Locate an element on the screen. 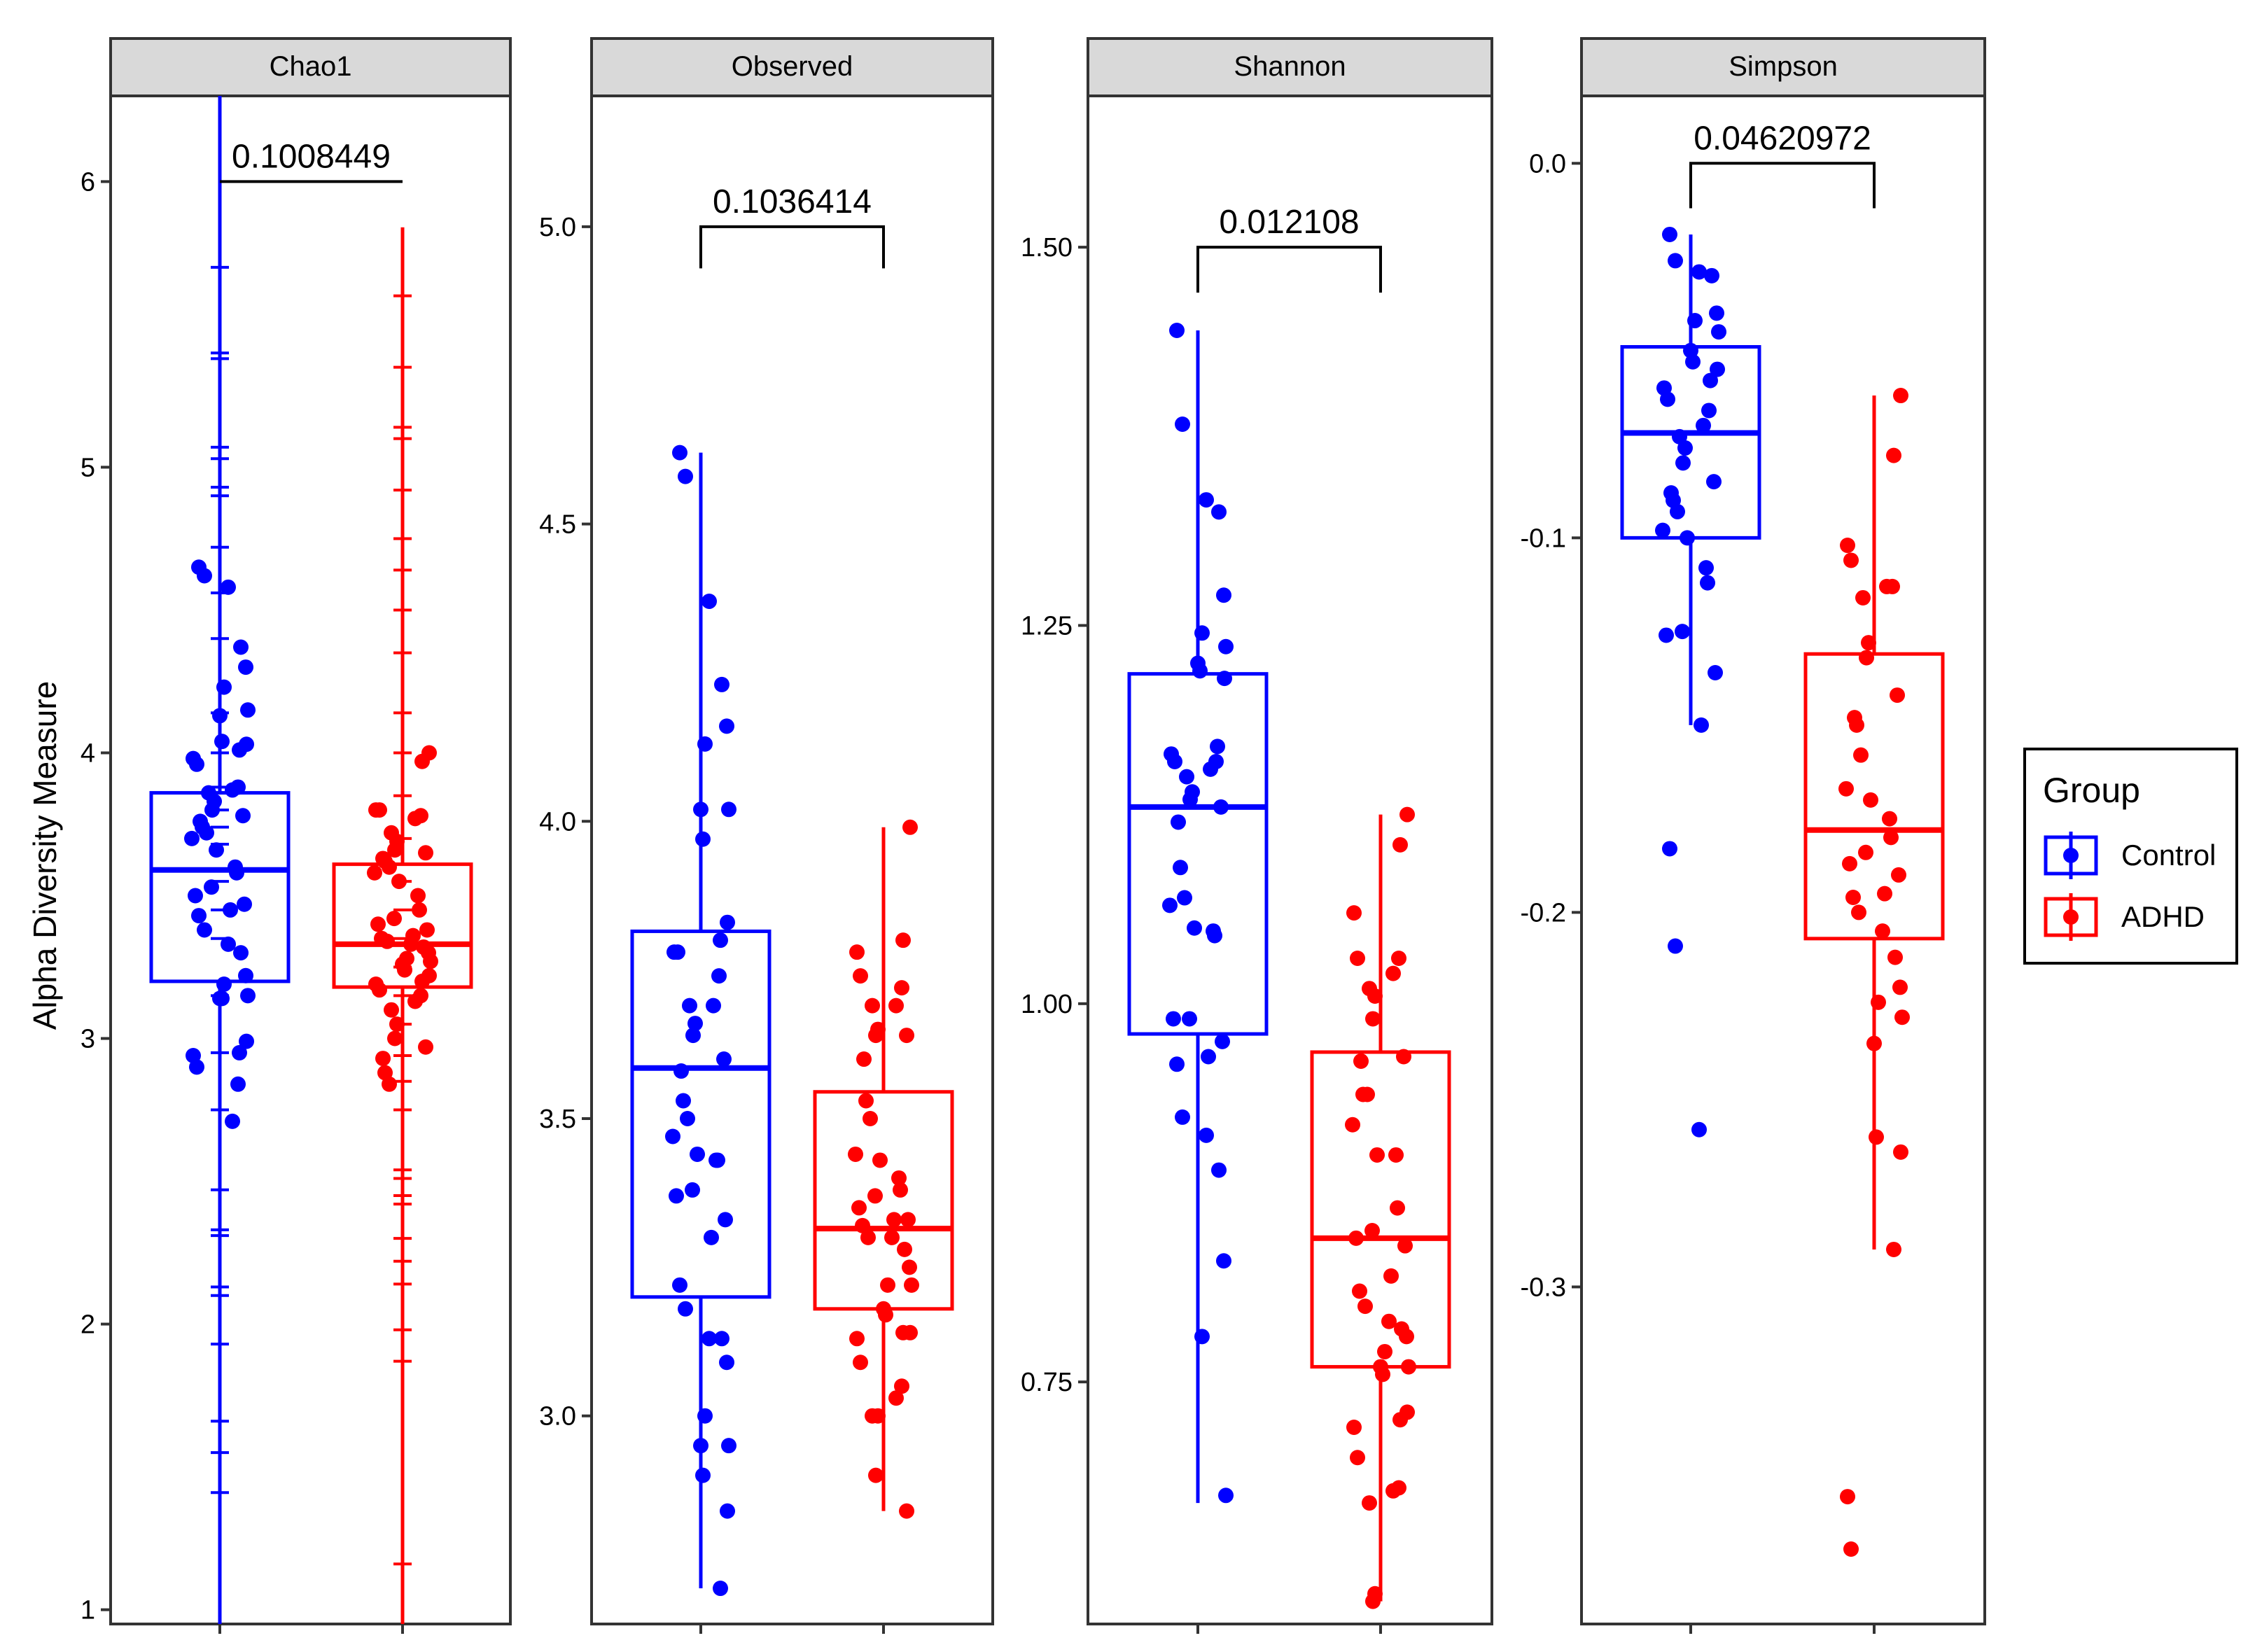  group-simpson-control is located at coordinates (1690, 682).